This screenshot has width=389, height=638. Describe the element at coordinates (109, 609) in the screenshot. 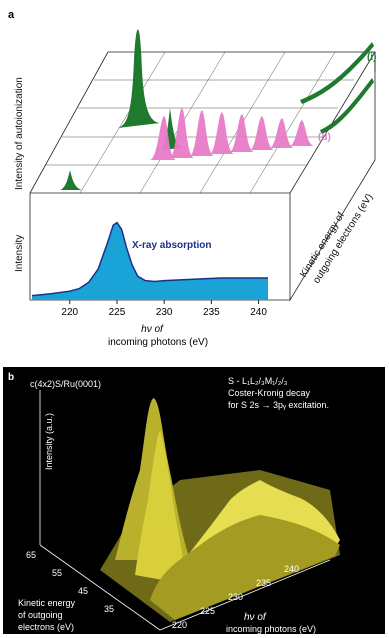

I see `panel-b-ytick-label: 35` at that location.